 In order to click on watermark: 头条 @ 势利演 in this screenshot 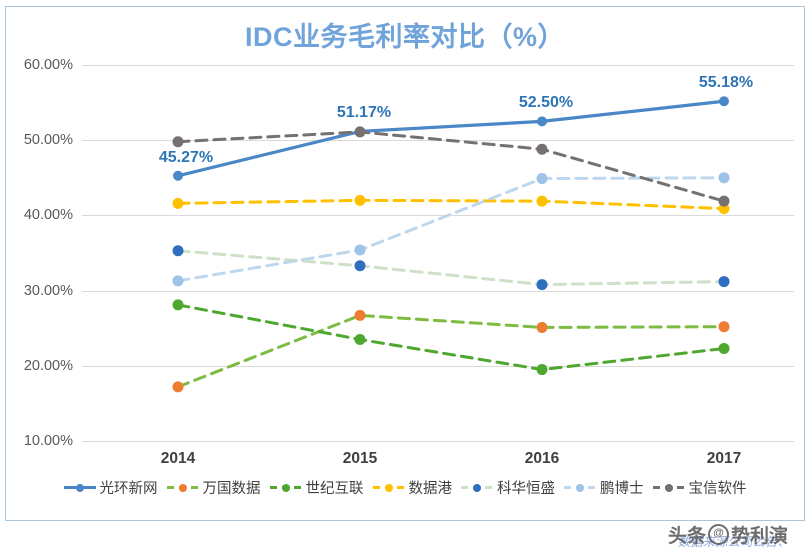, I will do `click(728, 534)`.